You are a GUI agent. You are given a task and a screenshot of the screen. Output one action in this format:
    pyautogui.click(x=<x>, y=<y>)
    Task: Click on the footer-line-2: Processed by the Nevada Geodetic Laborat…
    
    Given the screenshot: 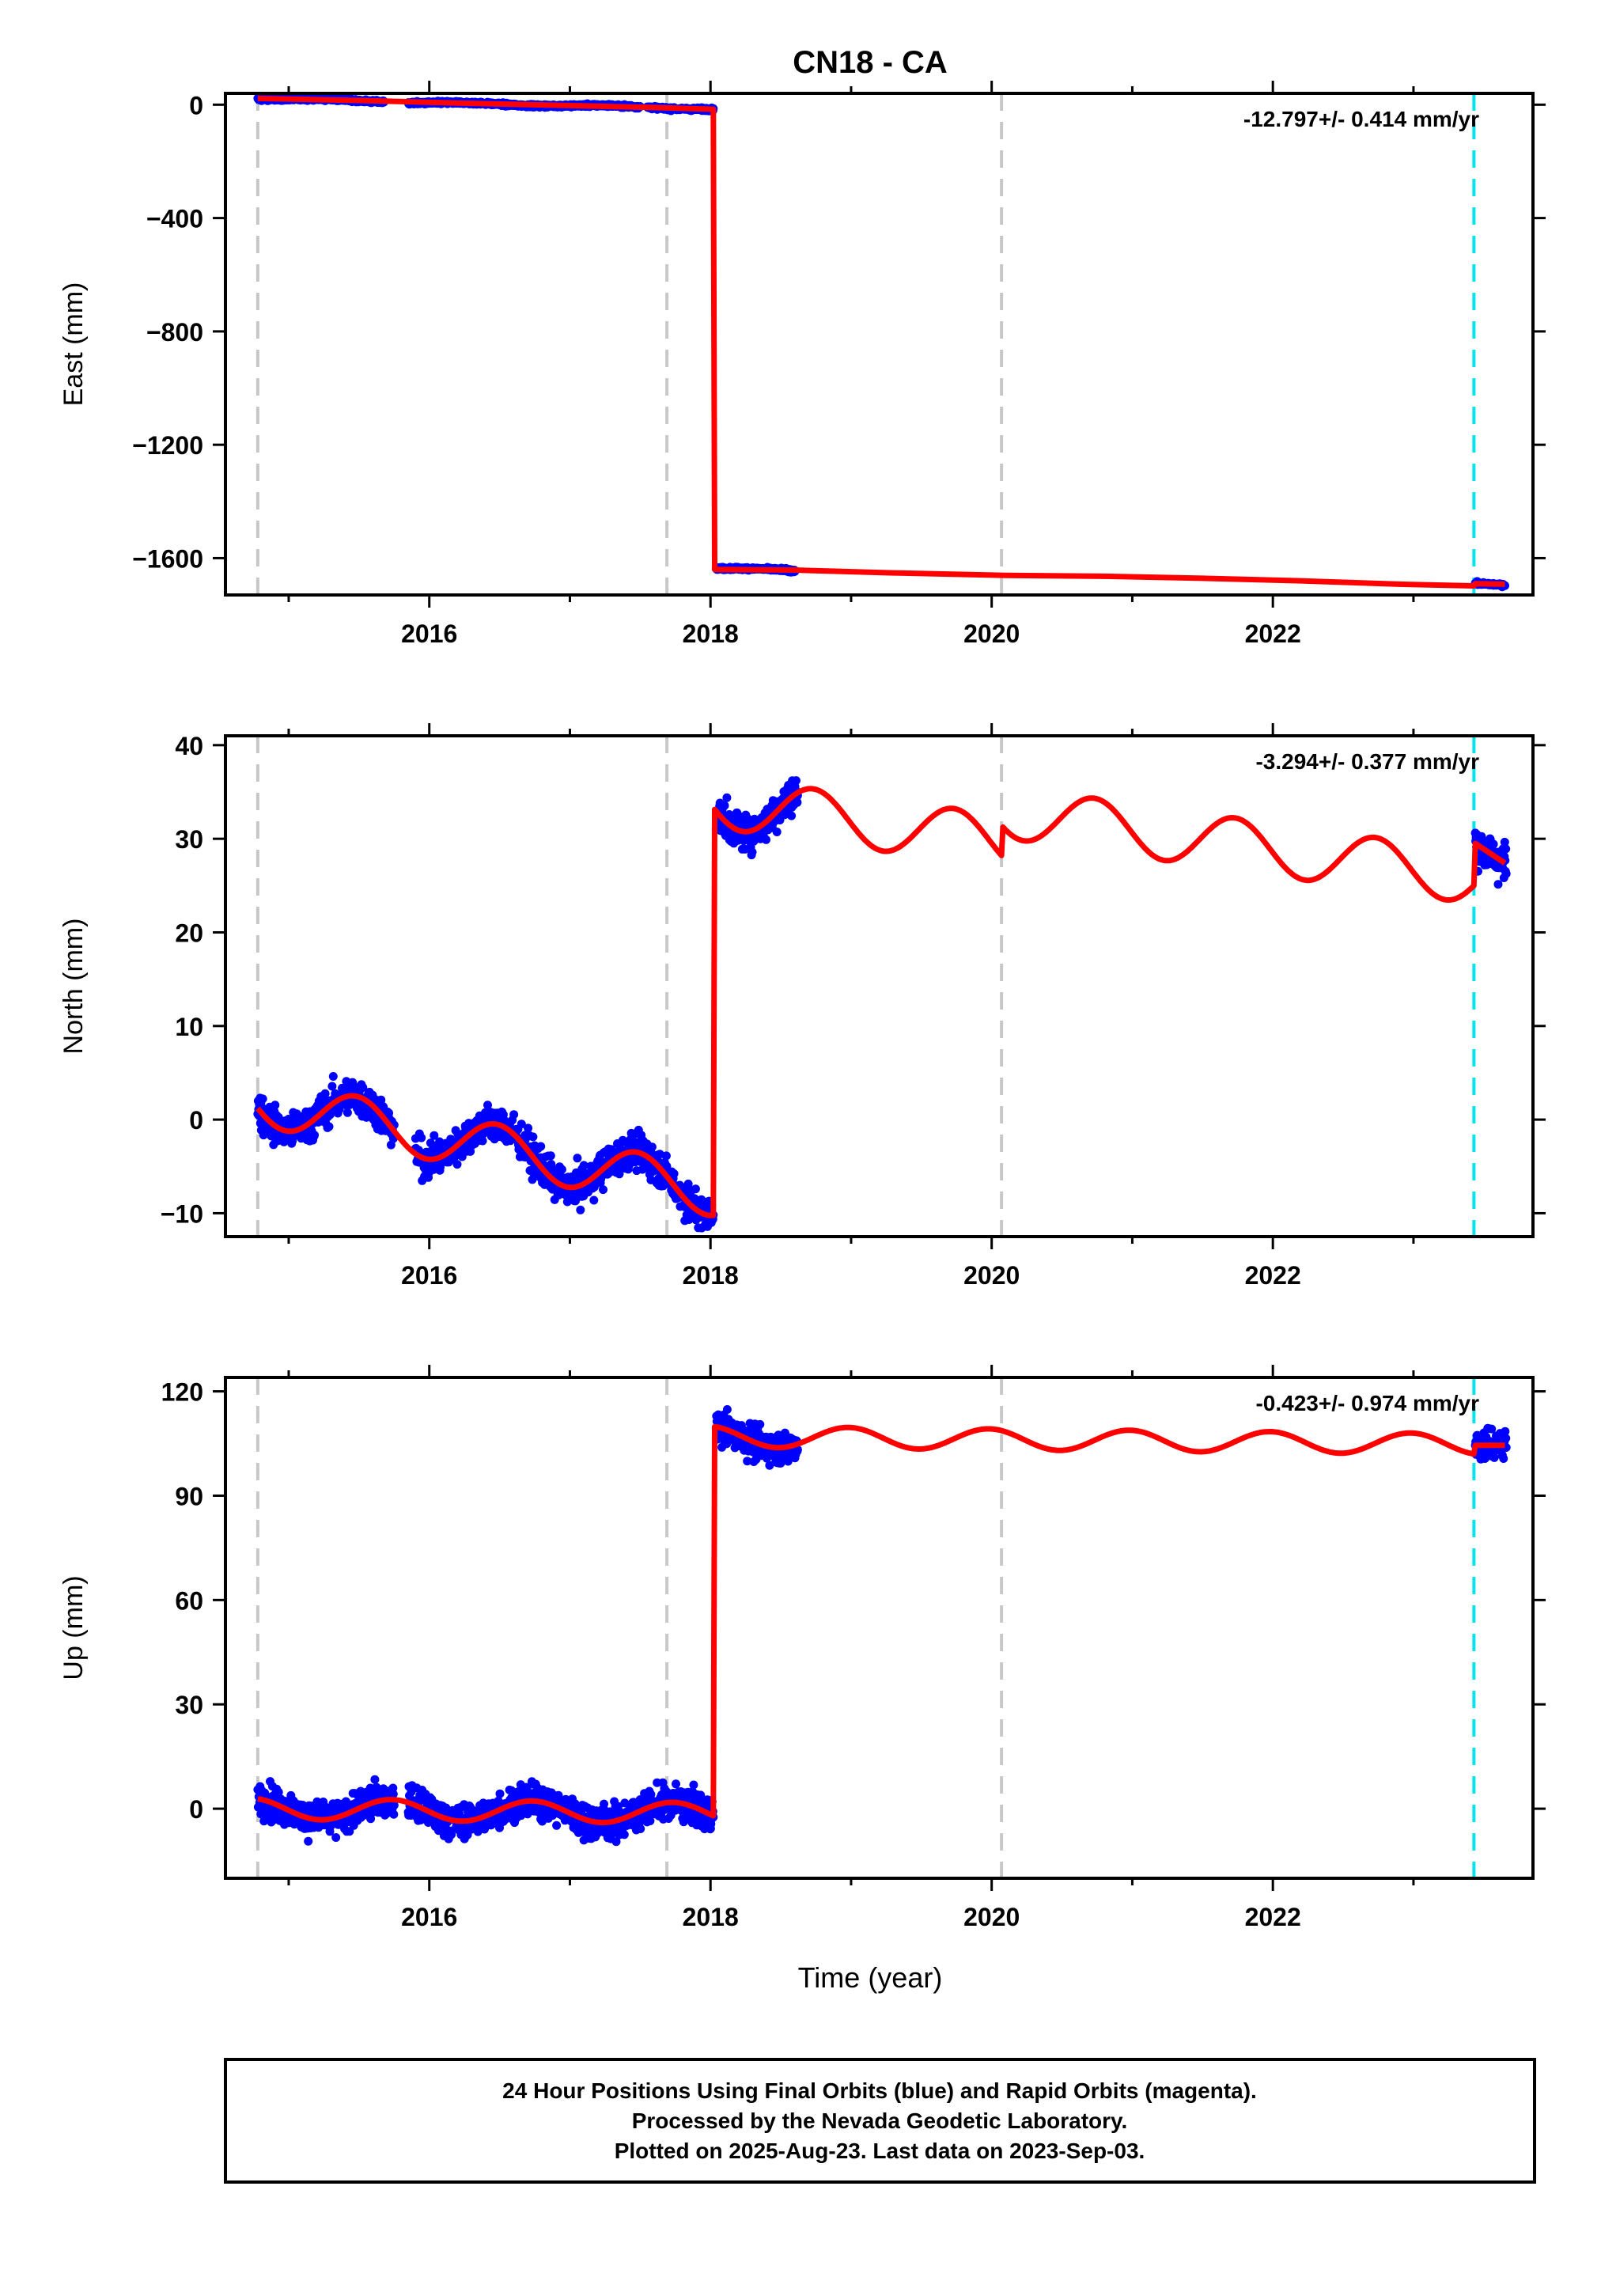 What is the action you would take?
    pyautogui.click(x=880, y=2120)
    